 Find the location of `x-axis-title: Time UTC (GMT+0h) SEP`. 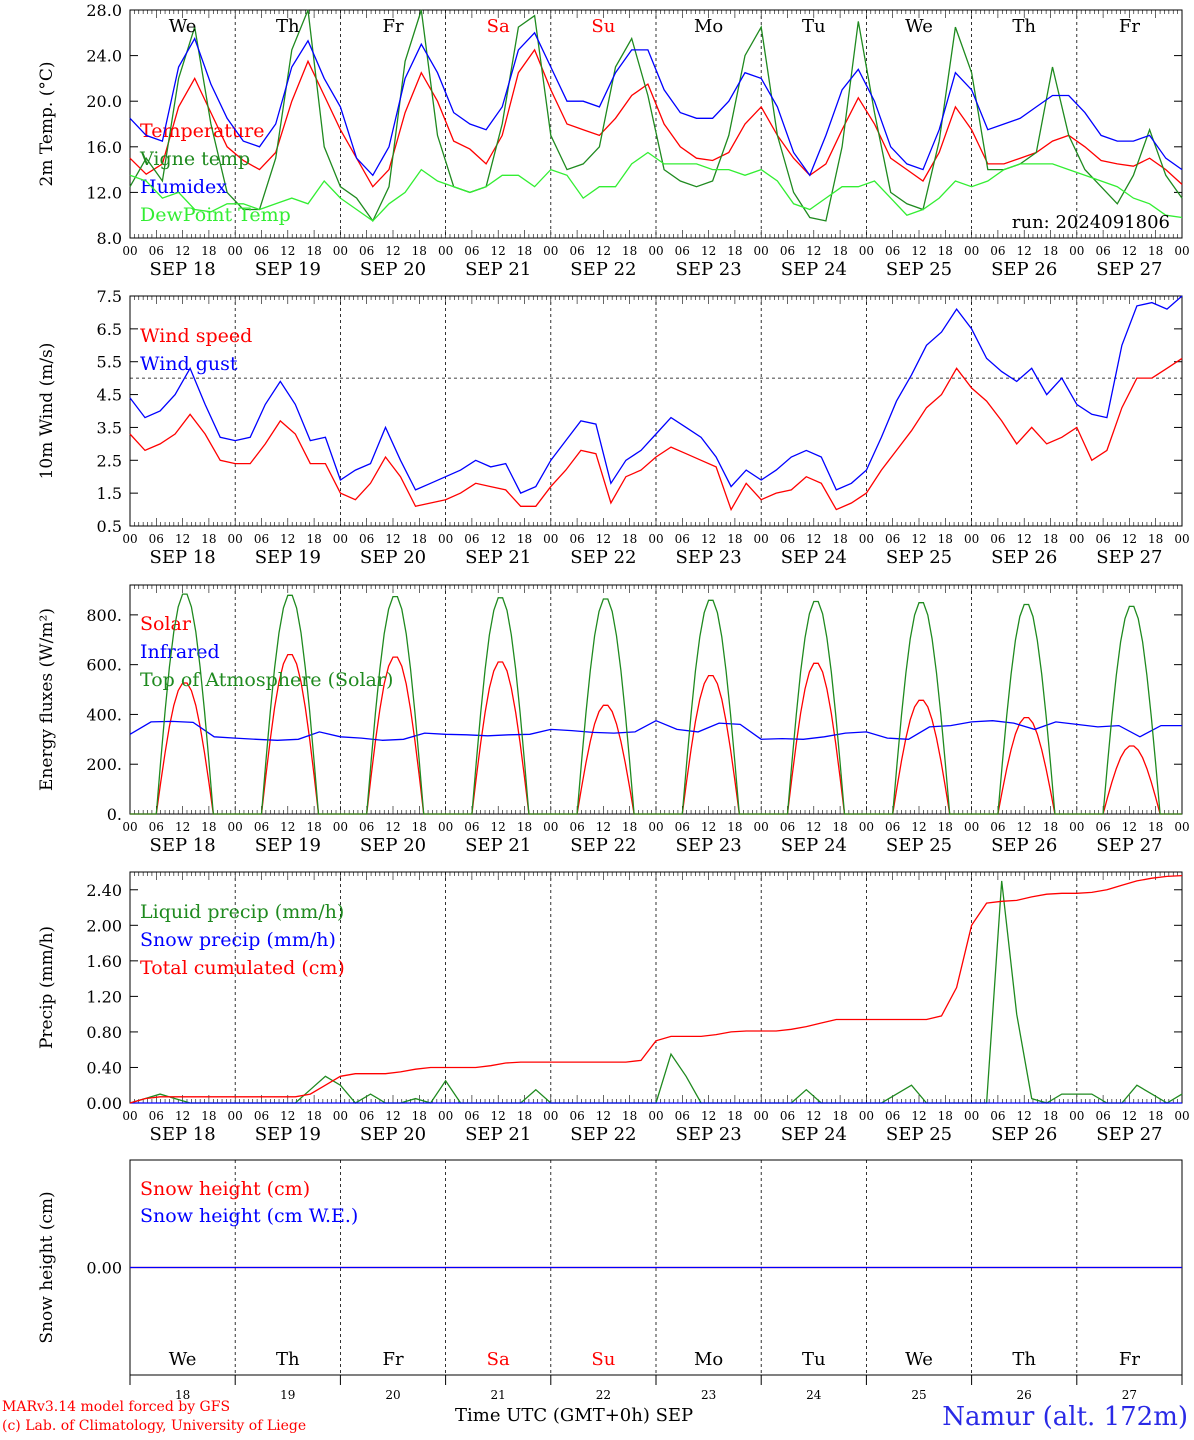

x-axis-title: Time UTC (GMT+0h) SEP is located at coordinates (574, 1415).